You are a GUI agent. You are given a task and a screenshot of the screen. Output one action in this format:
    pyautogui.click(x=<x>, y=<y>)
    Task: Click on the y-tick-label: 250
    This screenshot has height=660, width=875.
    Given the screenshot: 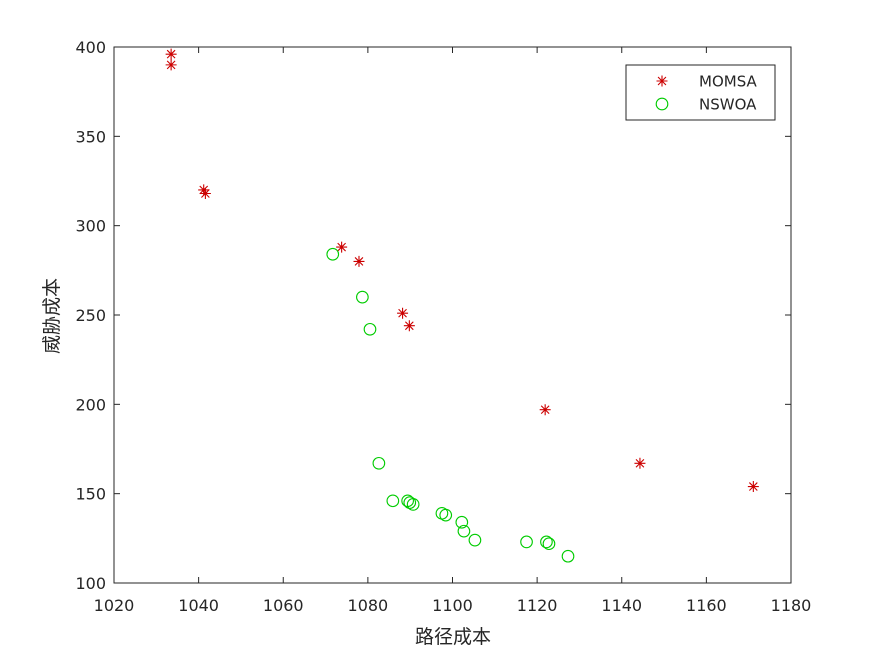 What is the action you would take?
    pyautogui.click(x=90, y=315)
    